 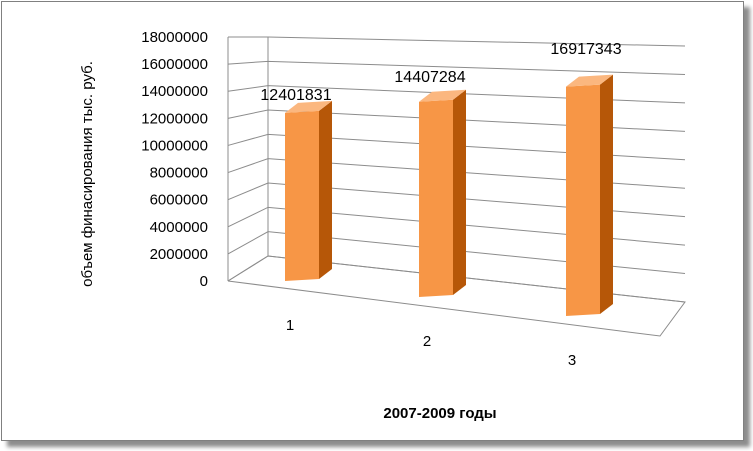 I want to click on y-tick-label: 12000000, so click(x=174, y=118).